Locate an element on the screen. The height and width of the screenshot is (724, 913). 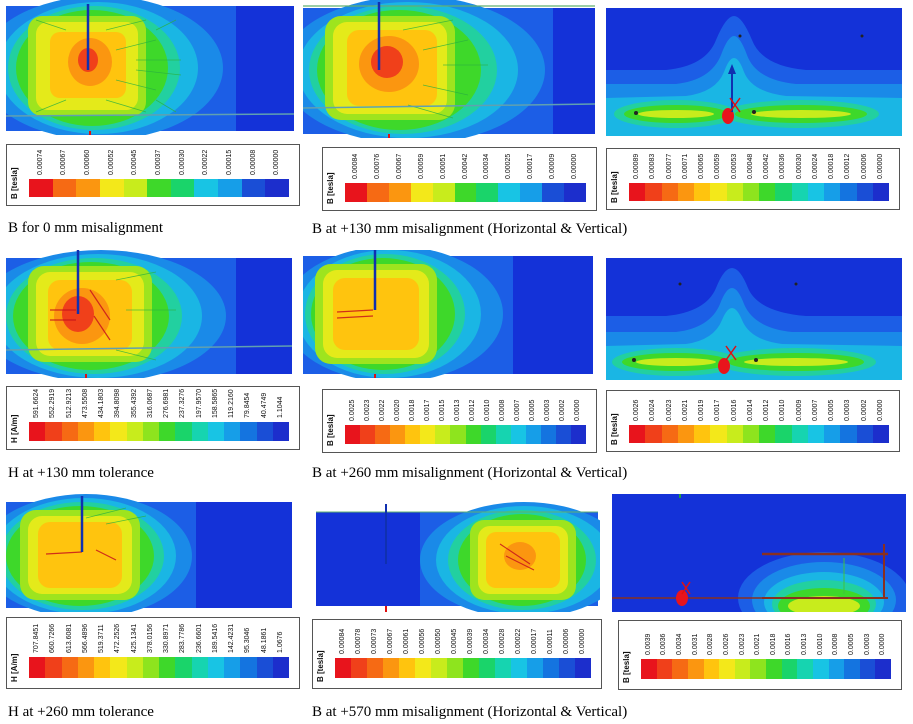
legend-tick-label: 0.00084 is located at coordinates (342, 641).